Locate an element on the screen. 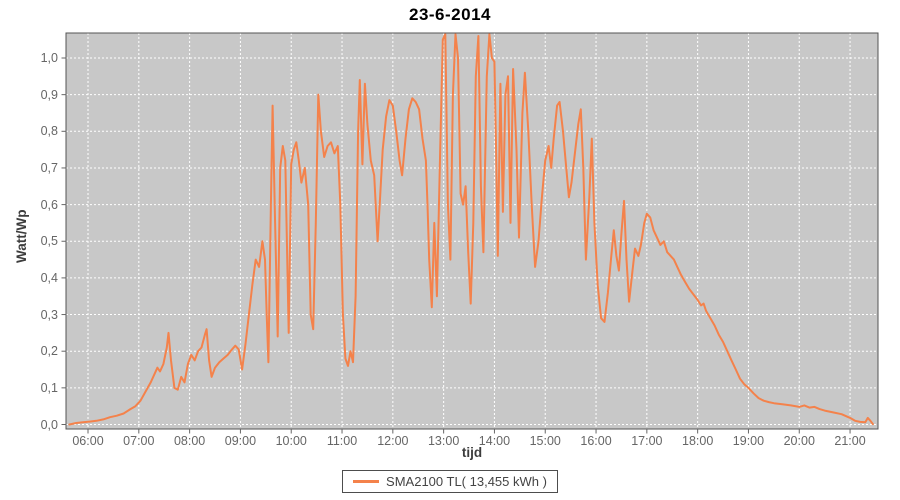 The image size is (900, 500). x-tick-label: 08:00 is located at coordinates (189, 441).